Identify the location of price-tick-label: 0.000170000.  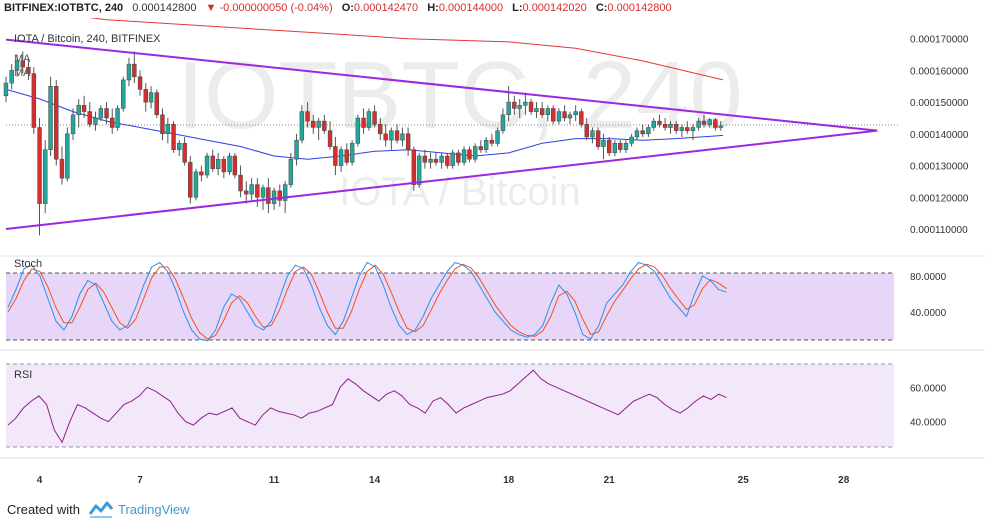
(939, 40).